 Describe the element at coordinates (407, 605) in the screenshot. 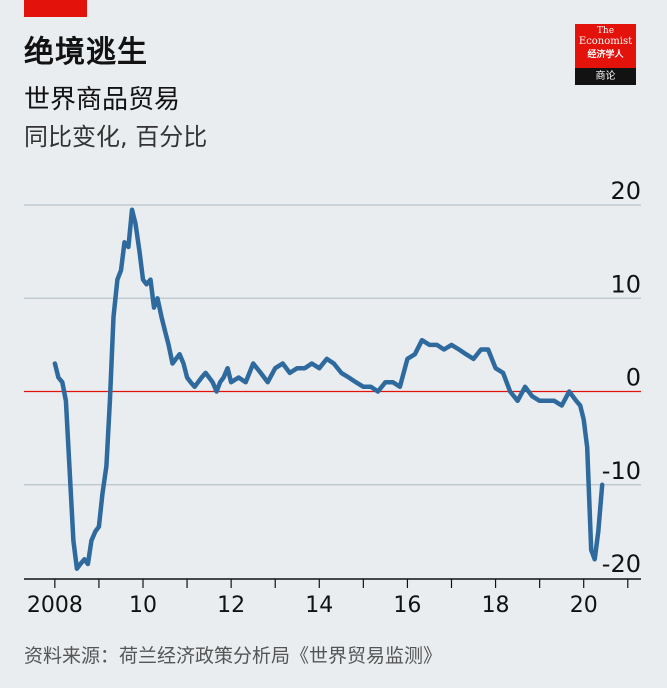

I see `x-tick-label: 16` at that location.